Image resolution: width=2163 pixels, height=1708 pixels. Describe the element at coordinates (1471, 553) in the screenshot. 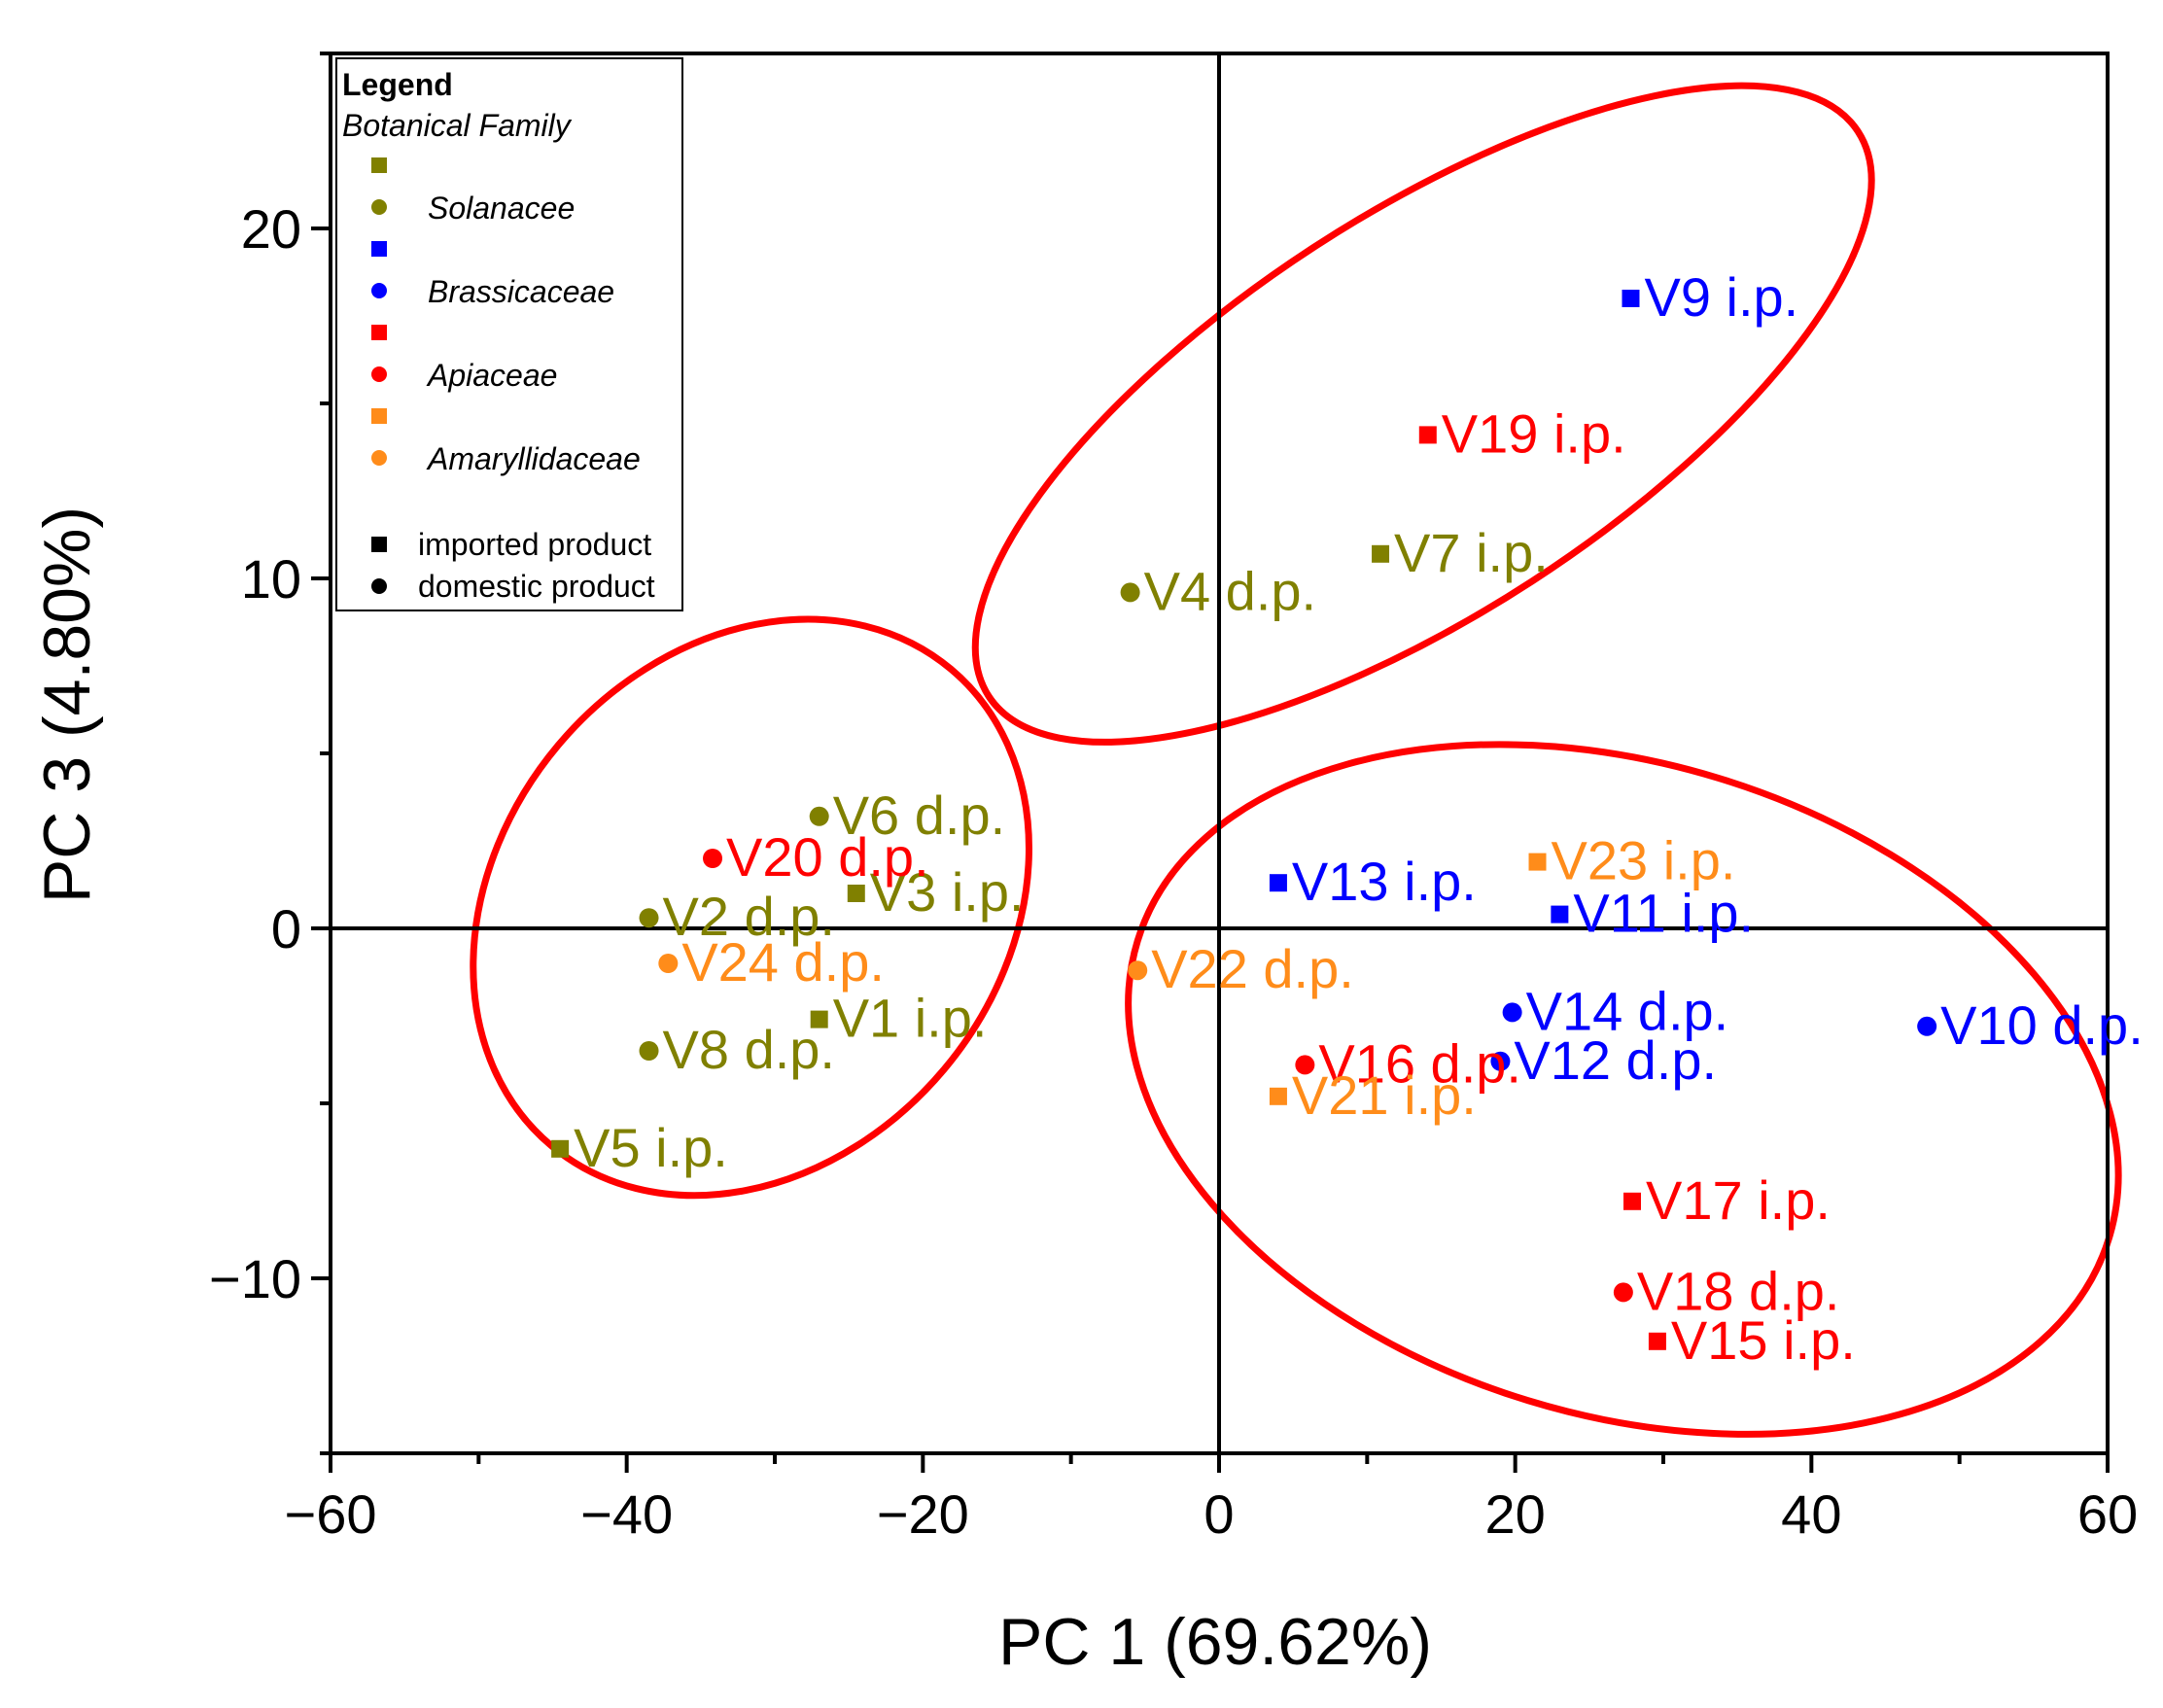

I see `label-v7-i-p: V7 i.p.` at that location.